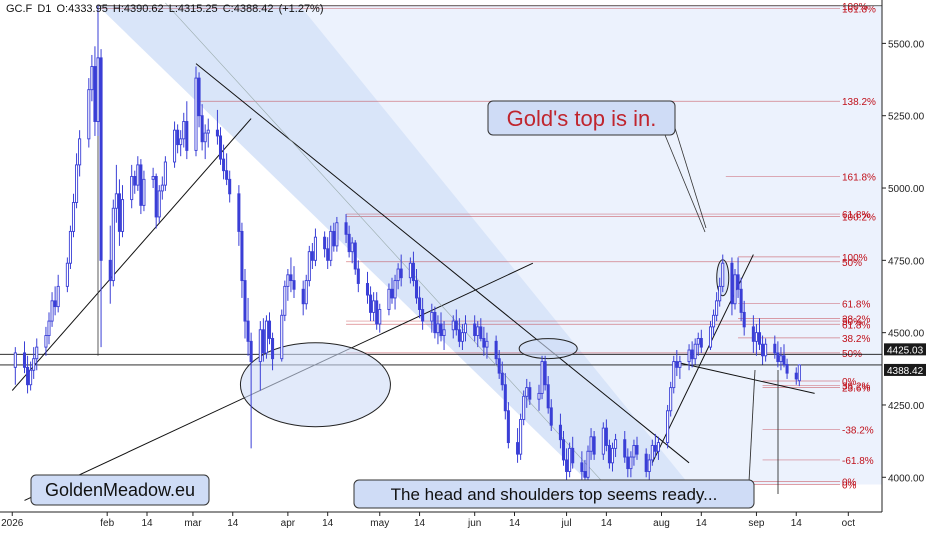 This screenshot has height=535, width=945. I want to click on fib-level-label: 100%, so click(855, 258).